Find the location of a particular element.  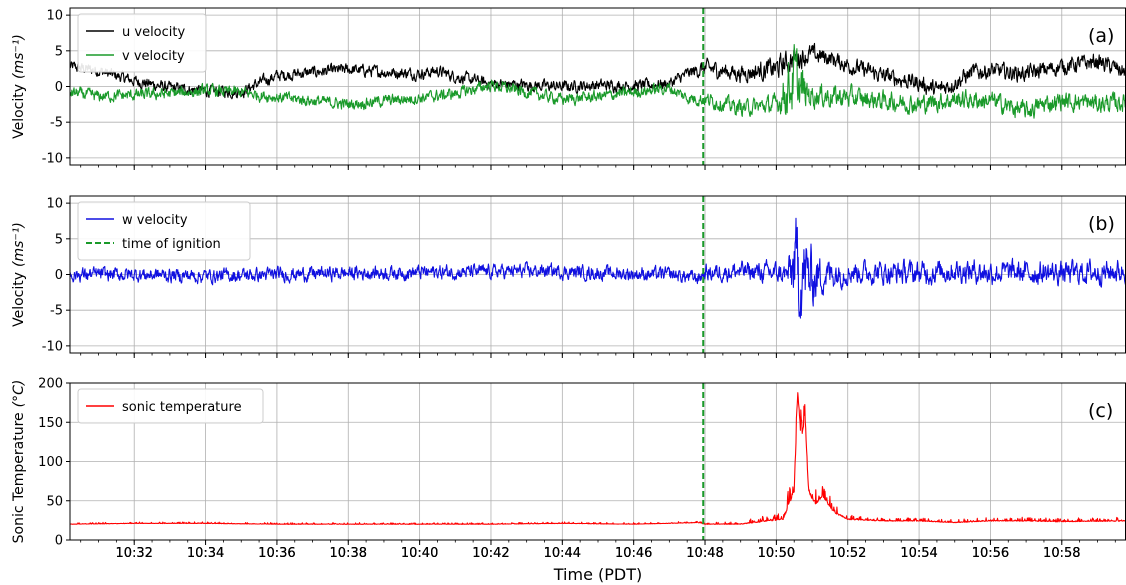

legend-label: u velocity is located at coordinates (153, 32).